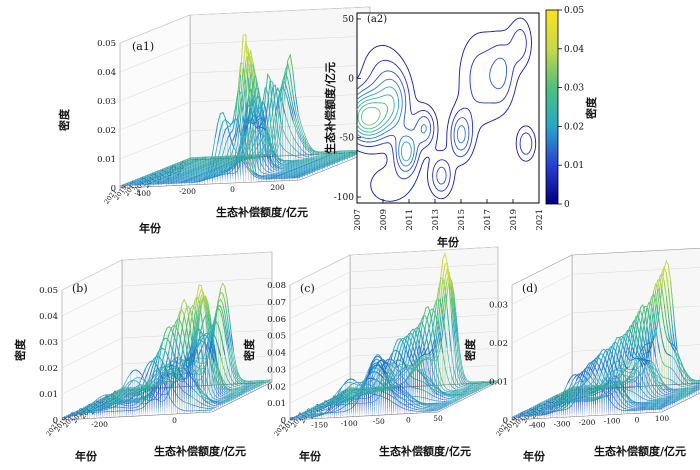 Image resolution: width=700 pixels, height=470 pixels. I want to click on contour-level, so click(432, 121).